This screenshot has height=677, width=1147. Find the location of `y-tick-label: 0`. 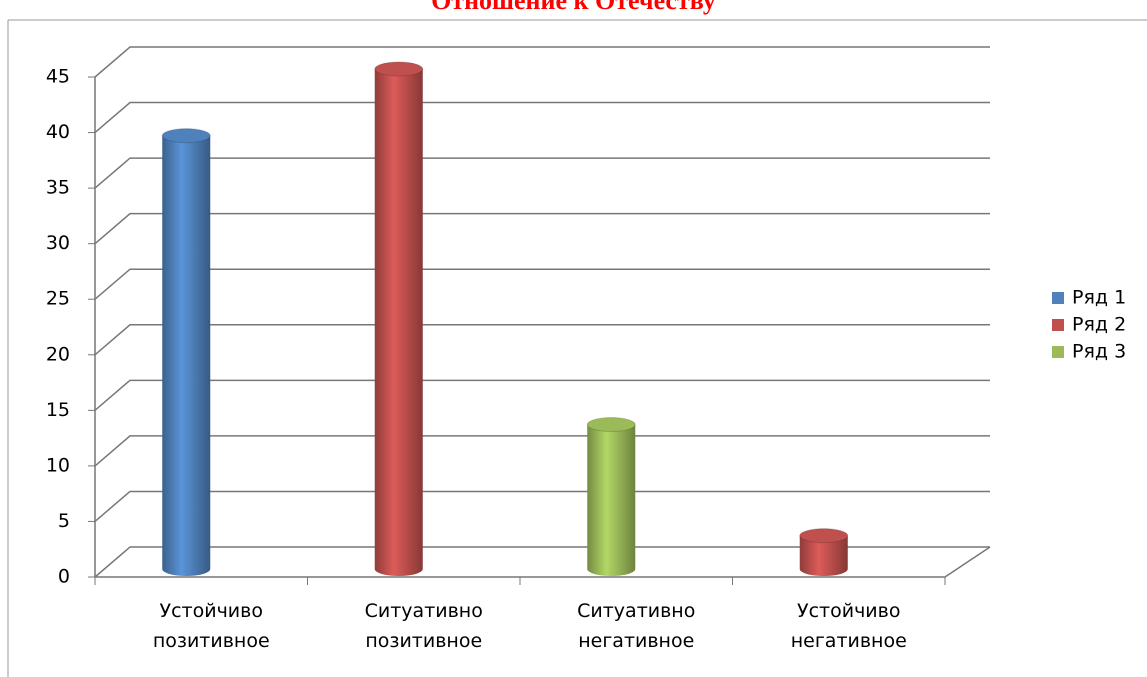

y-tick-label: 0 is located at coordinates (64, 577).